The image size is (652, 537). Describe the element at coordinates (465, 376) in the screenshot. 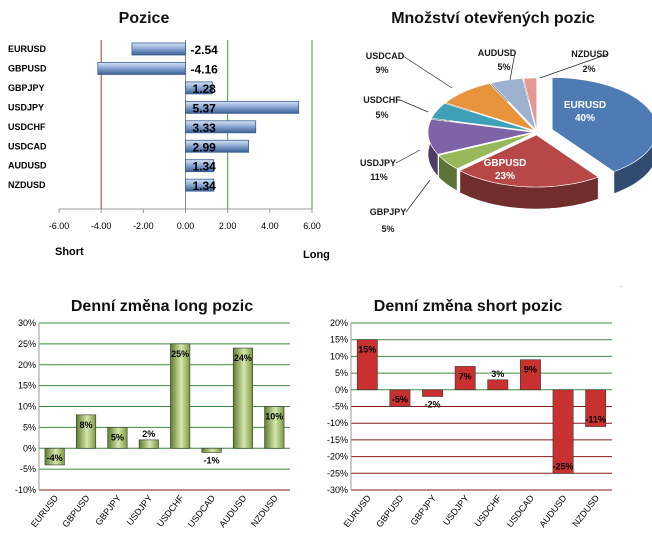

I see `data-label: 7%` at that location.